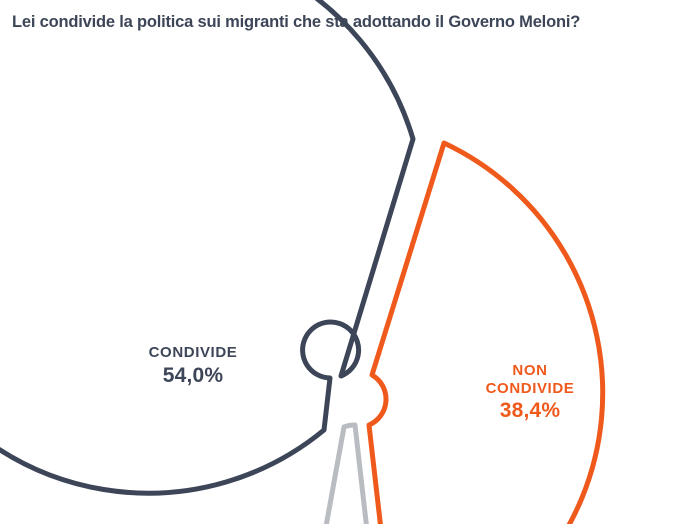 This screenshot has height=524, width=696. Describe the element at coordinates (340, 473) in the screenshot. I see `pie-slice-non-risponde` at that location.